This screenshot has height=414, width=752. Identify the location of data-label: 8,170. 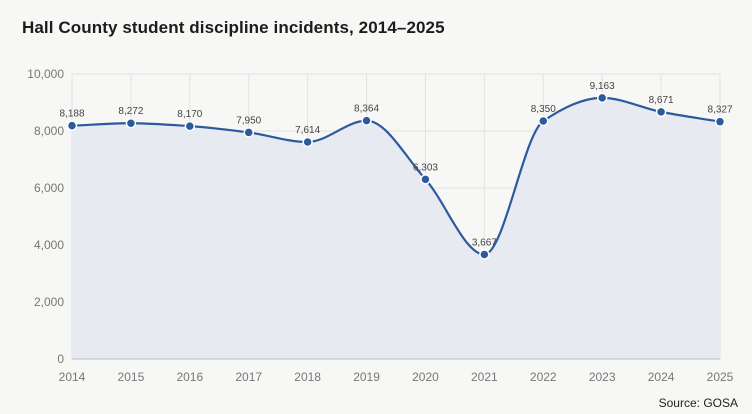
(189, 114).